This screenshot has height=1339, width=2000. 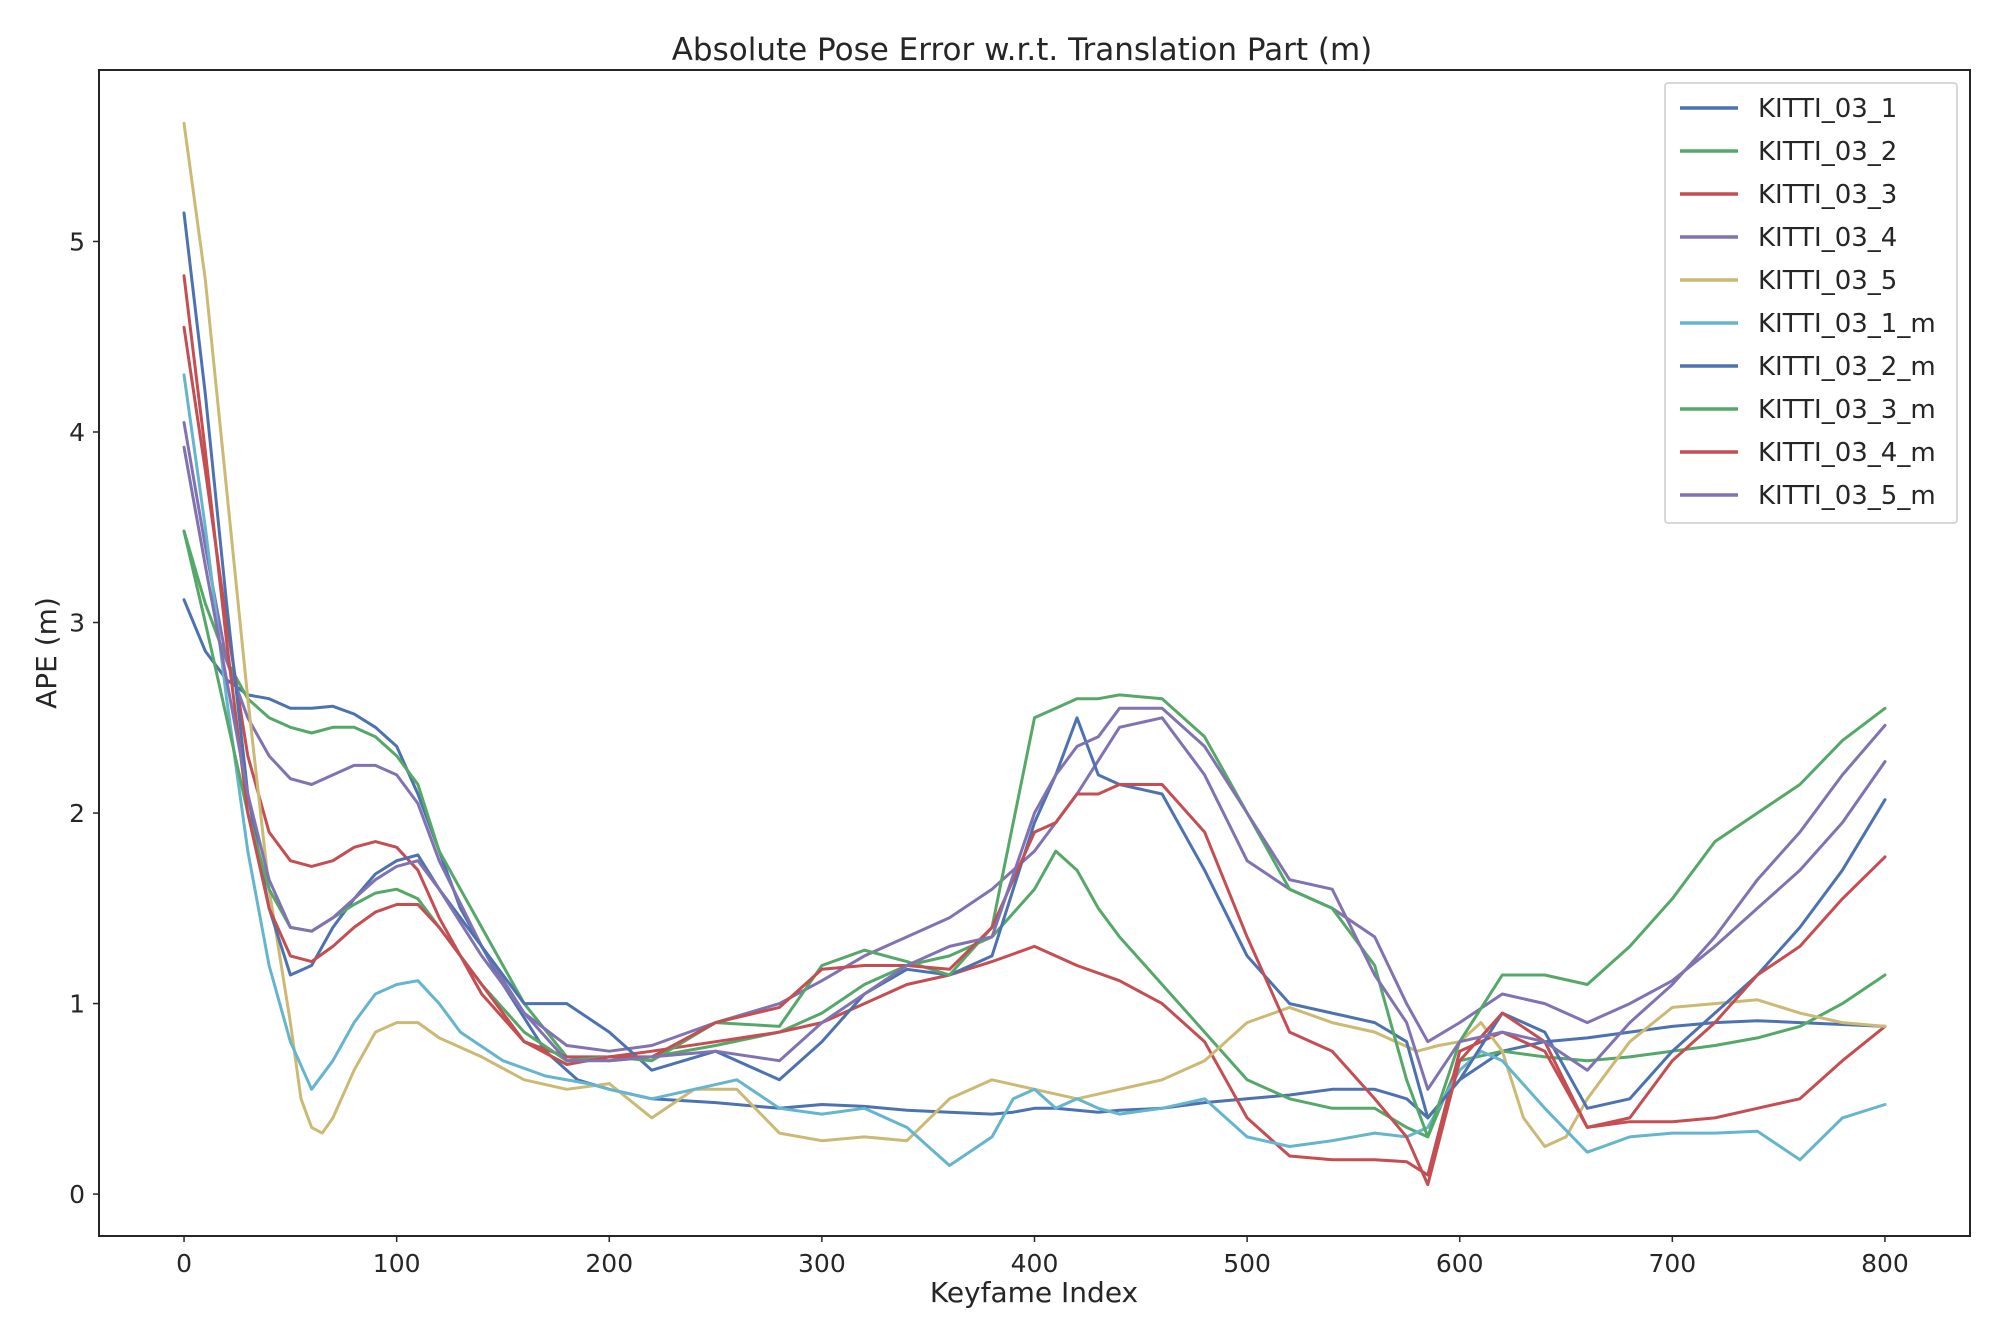 I want to click on legend-label: KITTI_03_3_m, so click(x=1847, y=410).